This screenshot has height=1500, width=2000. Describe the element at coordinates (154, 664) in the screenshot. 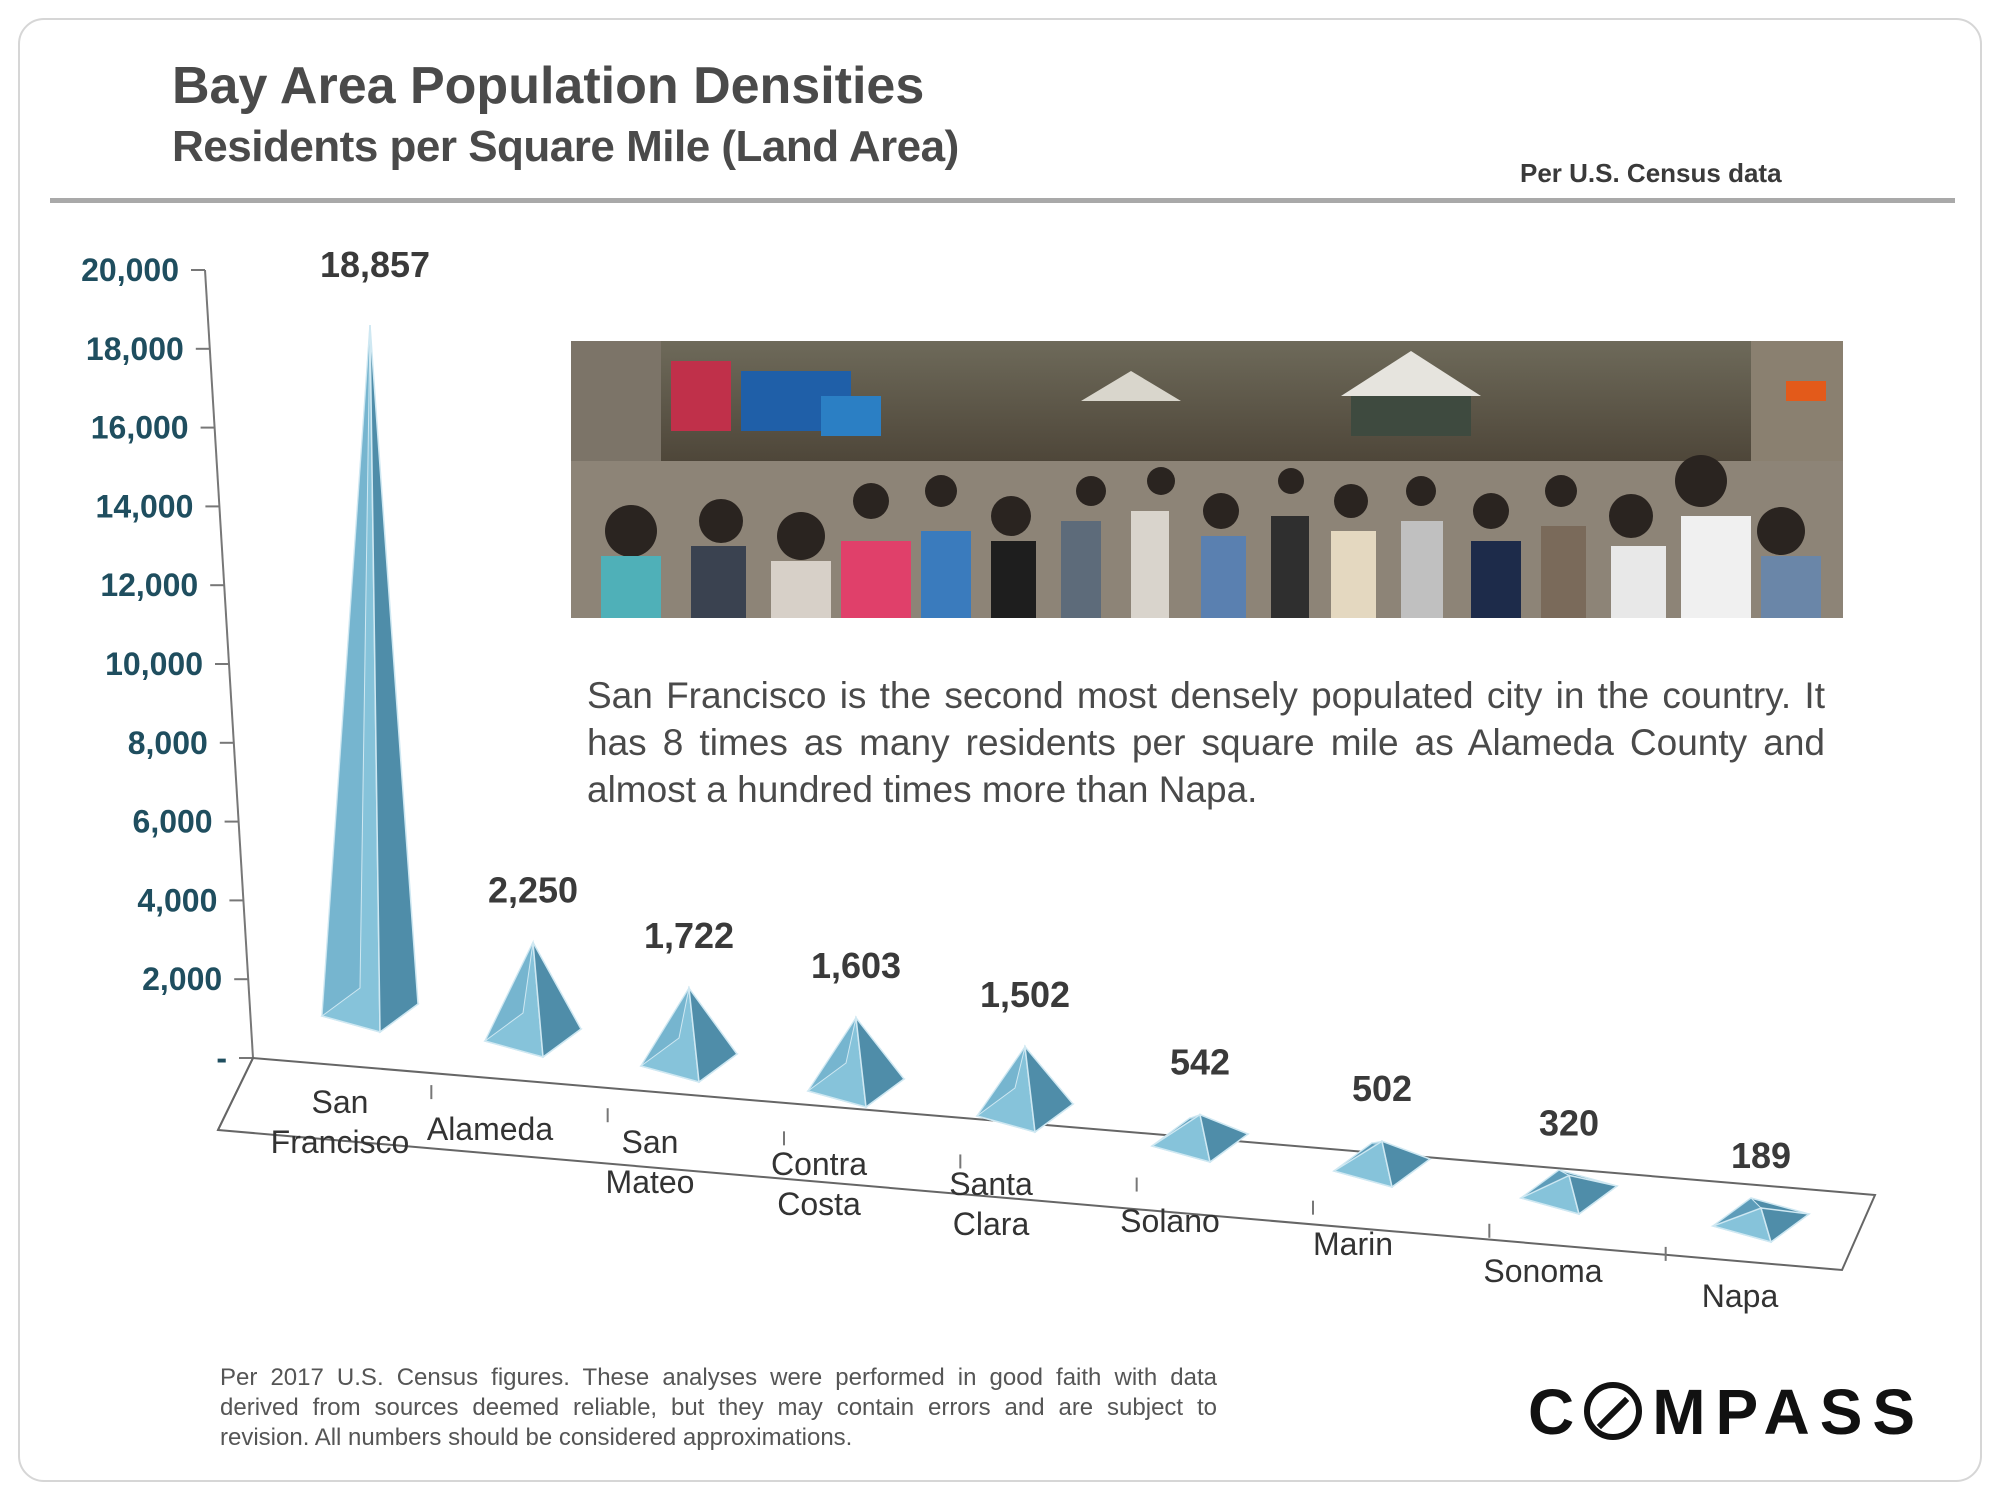

I see `y-tick-label: 10,000` at that location.